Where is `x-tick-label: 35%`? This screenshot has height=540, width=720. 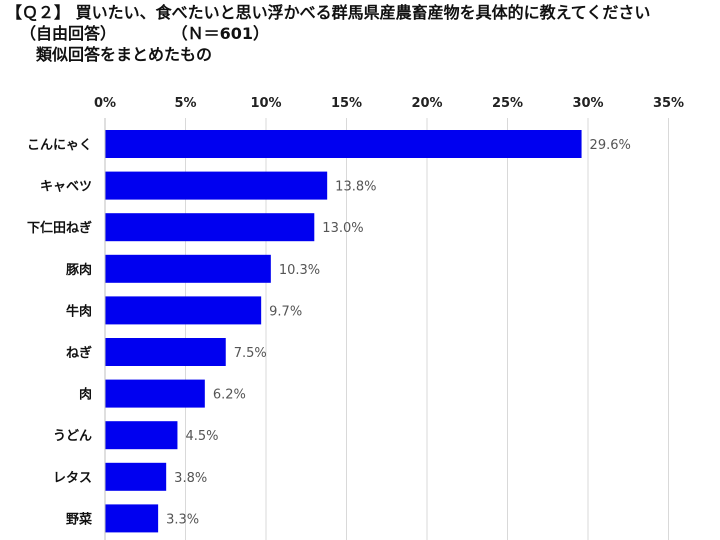
x-tick-label: 35% is located at coordinates (668, 103).